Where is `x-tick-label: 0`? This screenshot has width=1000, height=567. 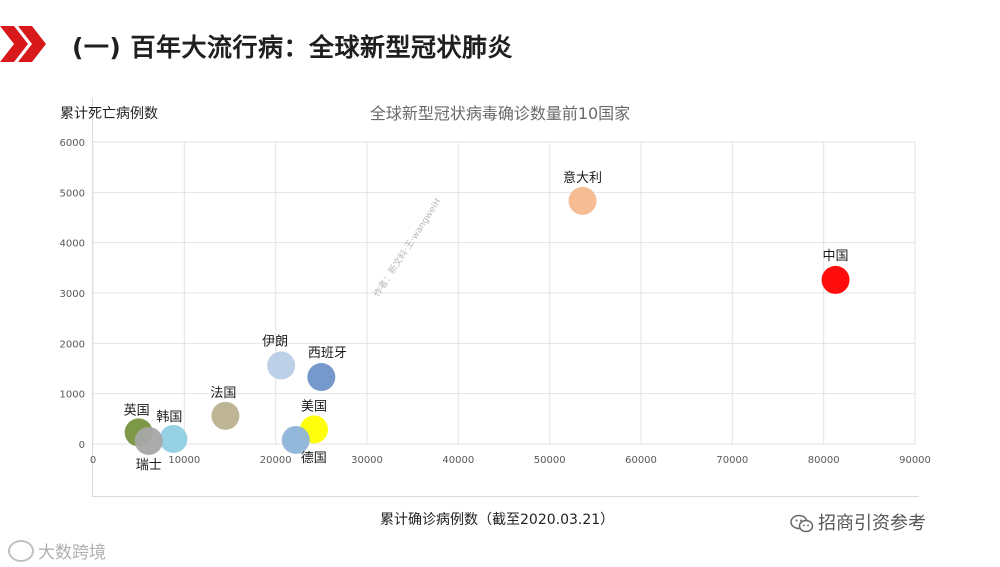
x-tick-label: 0 is located at coordinates (93, 460).